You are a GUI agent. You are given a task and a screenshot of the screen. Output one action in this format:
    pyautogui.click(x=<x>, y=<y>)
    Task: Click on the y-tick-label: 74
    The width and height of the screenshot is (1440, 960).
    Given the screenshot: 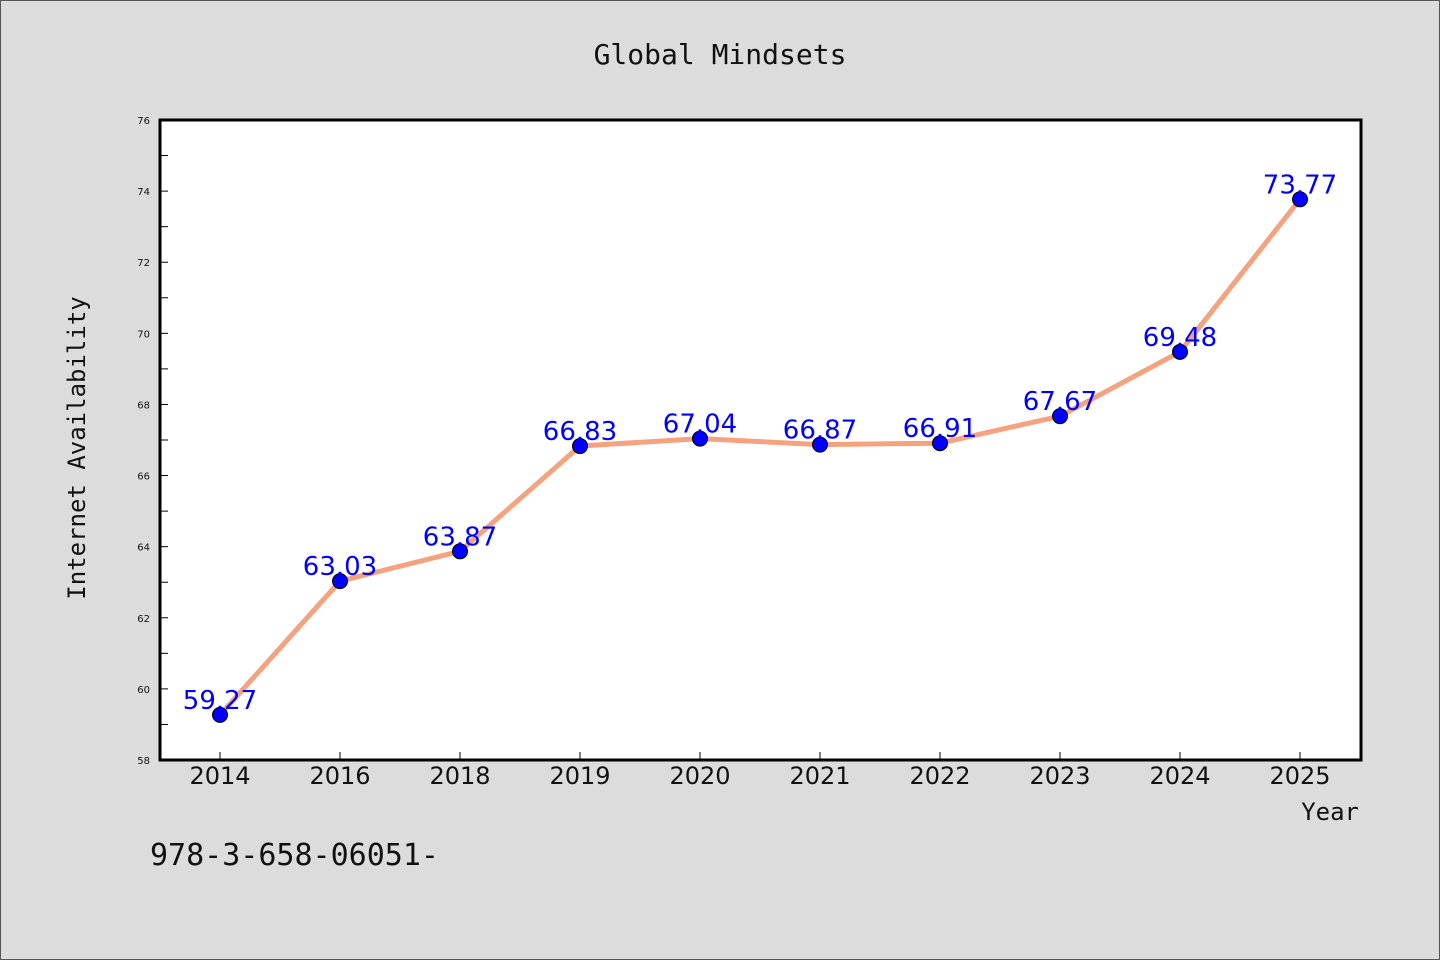 What is the action you would take?
    pyautogui.click(x=143, y=192)
    